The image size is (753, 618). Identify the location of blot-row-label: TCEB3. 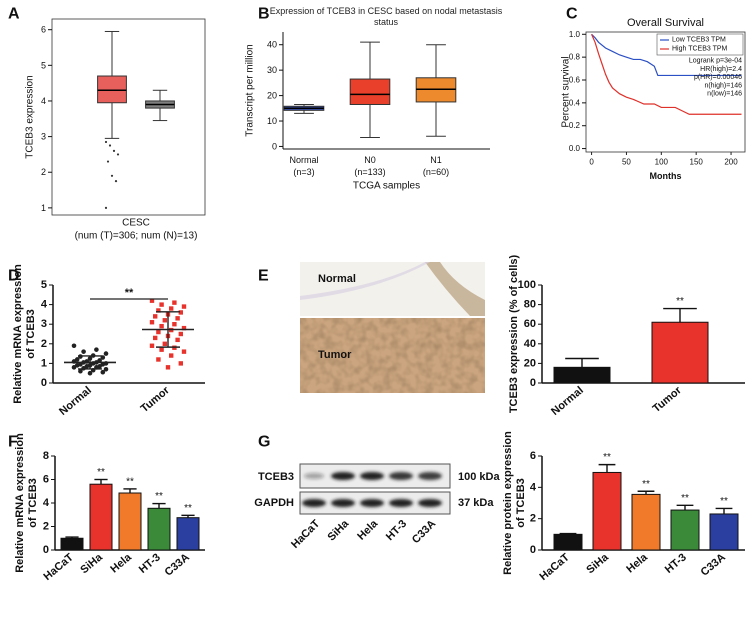
(276, 477).